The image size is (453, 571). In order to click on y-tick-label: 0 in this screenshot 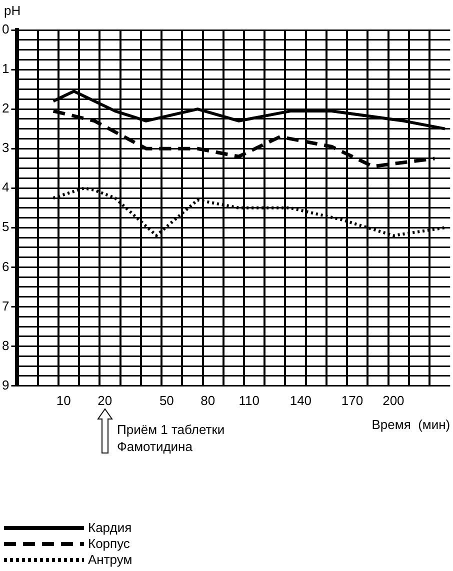, I will do `click(6, 29)`.